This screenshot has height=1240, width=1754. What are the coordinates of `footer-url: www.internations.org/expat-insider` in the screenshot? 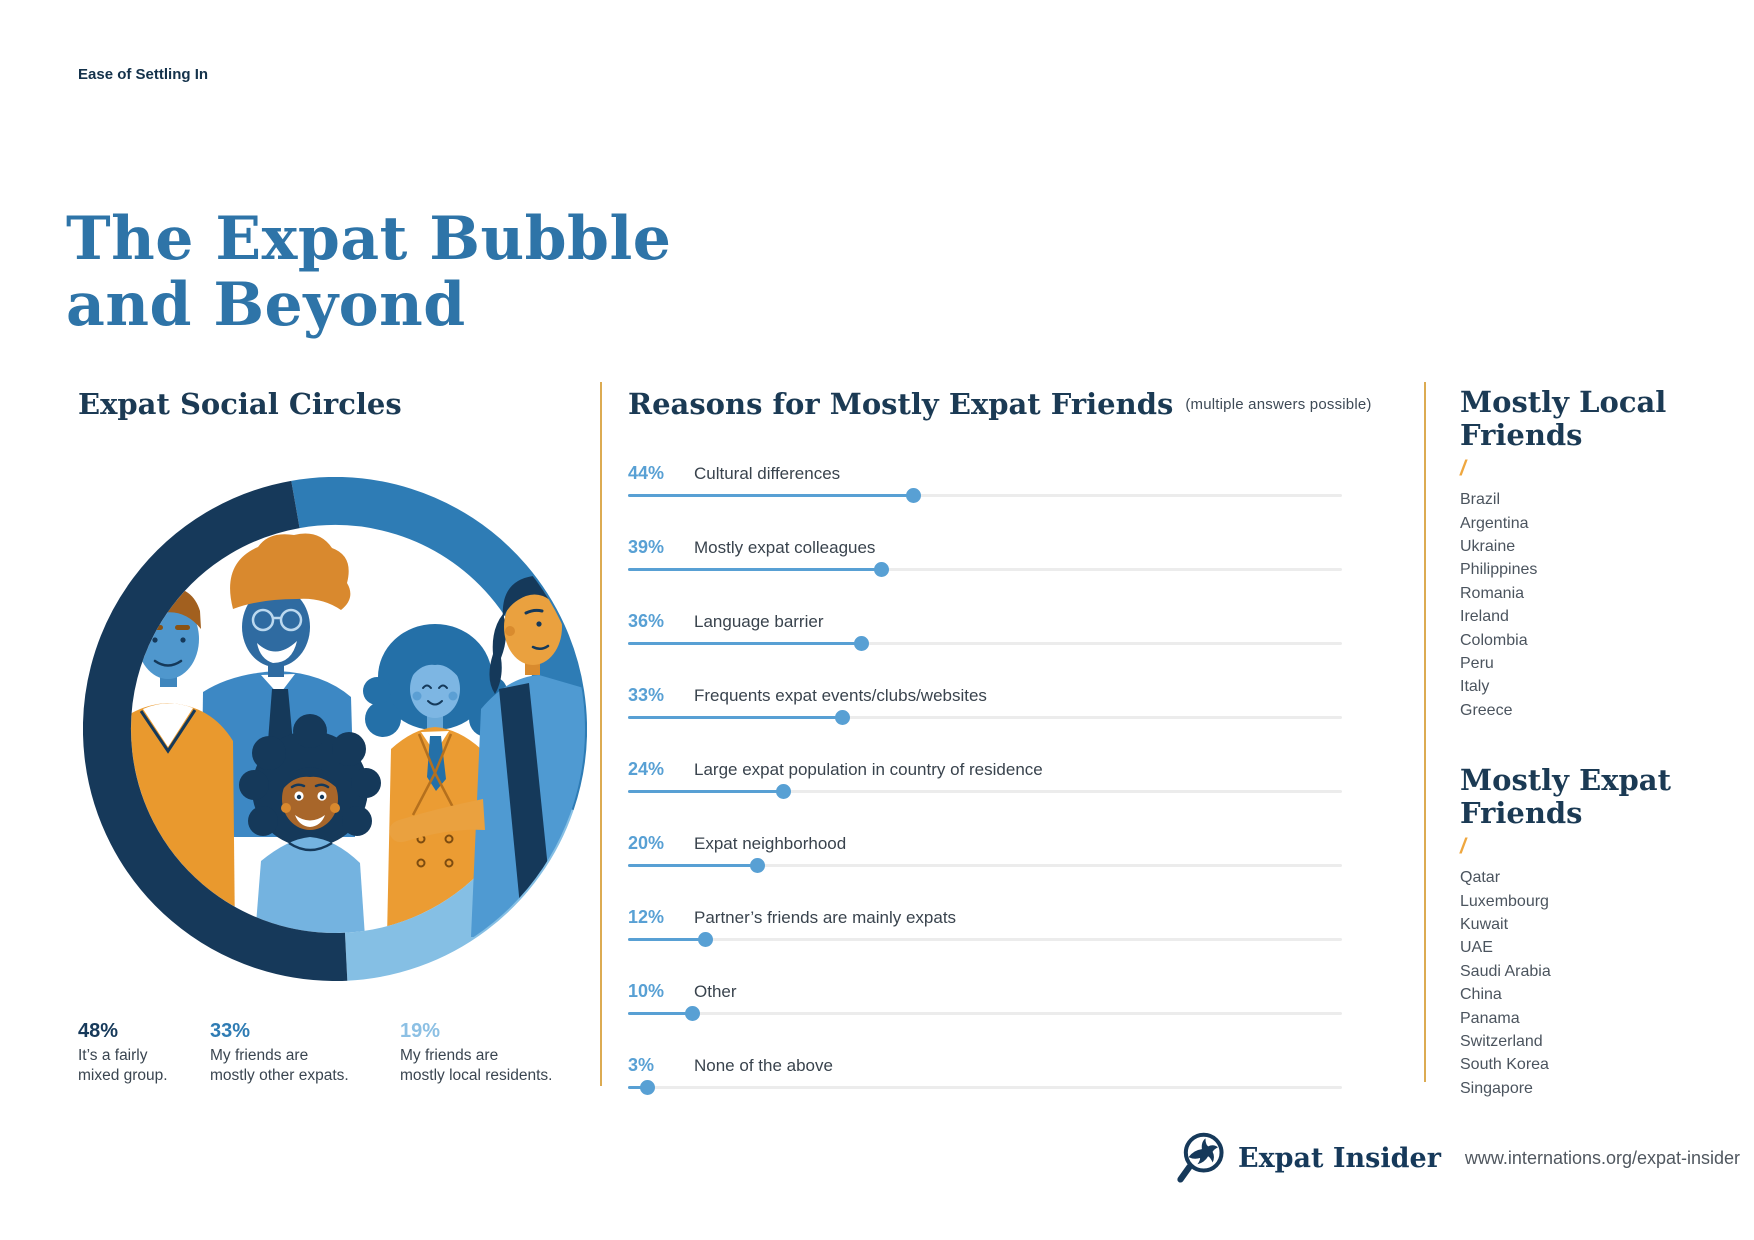 It's located at (1602, 1157).